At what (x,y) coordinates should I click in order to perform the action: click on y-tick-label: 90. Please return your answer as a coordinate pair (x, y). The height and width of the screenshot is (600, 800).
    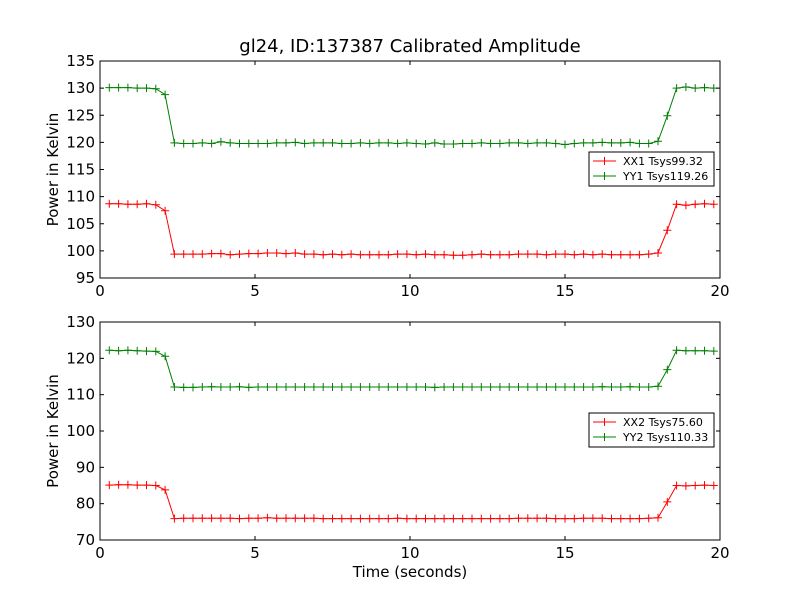
    Looking at the image, I should click on (85, 467).